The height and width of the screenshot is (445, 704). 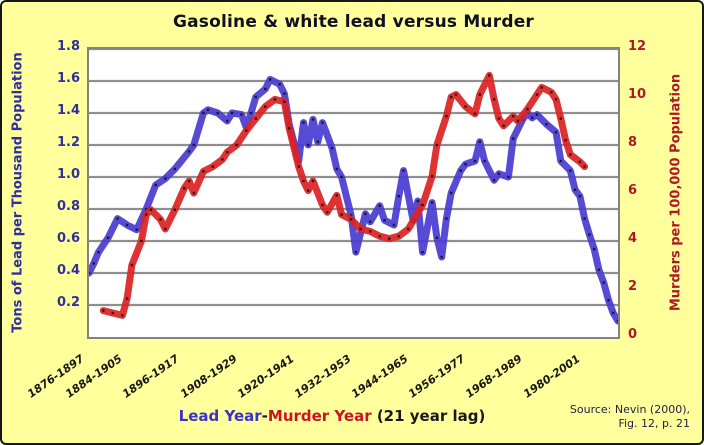 I want to click on right-axis-tick-label: 8, so click(x=633, y=142).